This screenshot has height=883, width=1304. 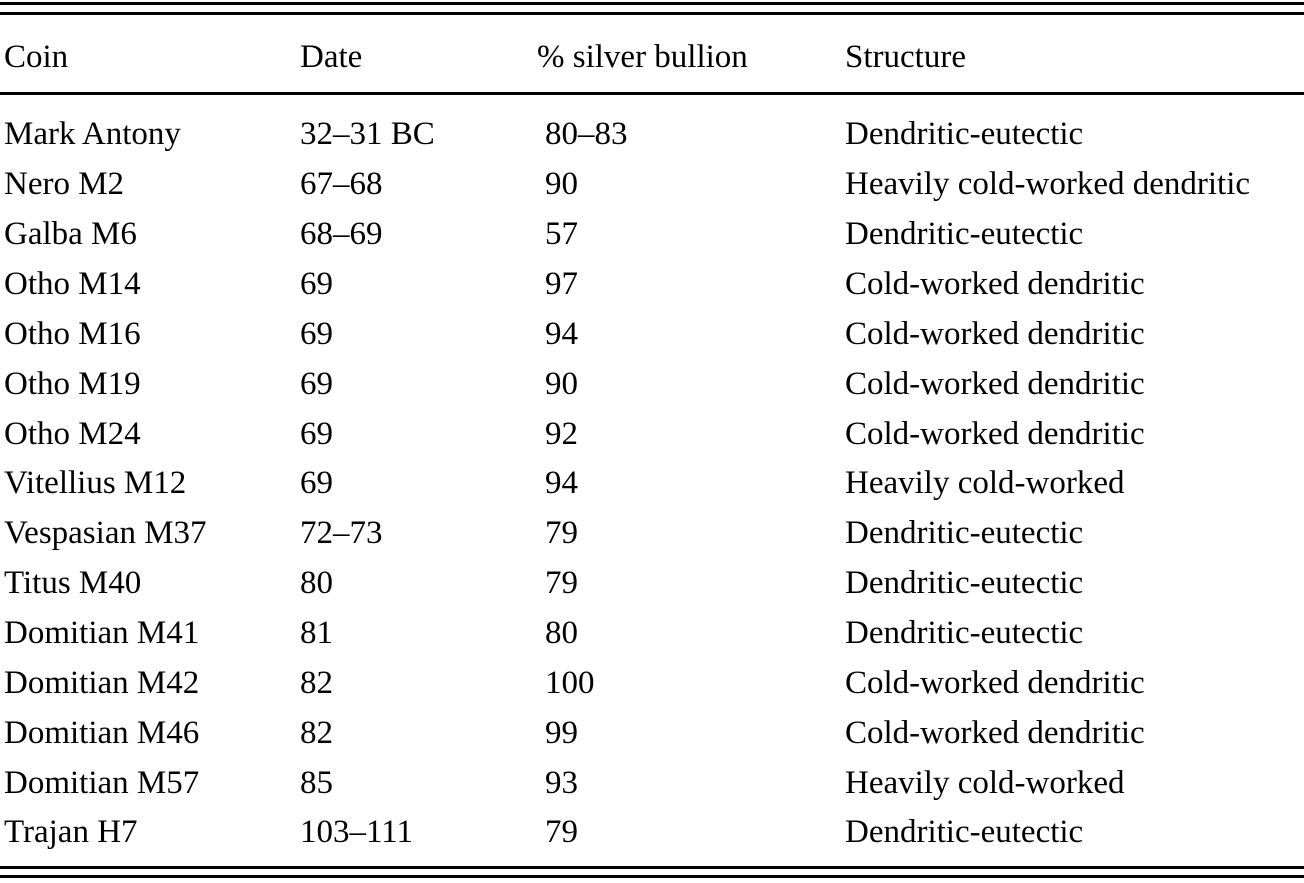 I want to click on coin-cell: Otho M19, so click(x=72, y=383).